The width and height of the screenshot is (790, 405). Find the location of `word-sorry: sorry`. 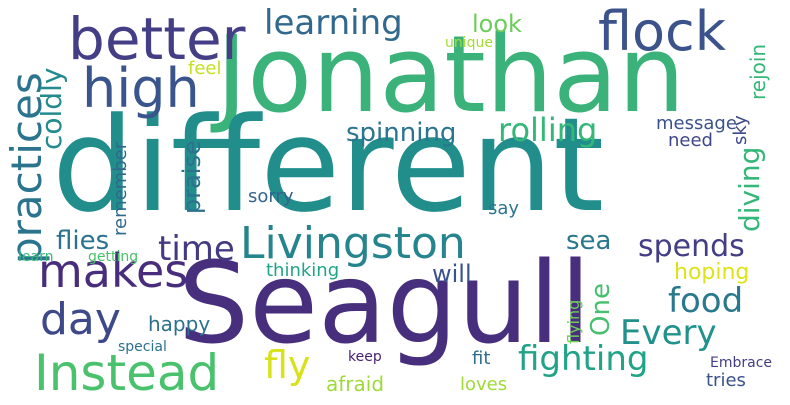

word-sorry: sorry is located at coordinates (271, 196).